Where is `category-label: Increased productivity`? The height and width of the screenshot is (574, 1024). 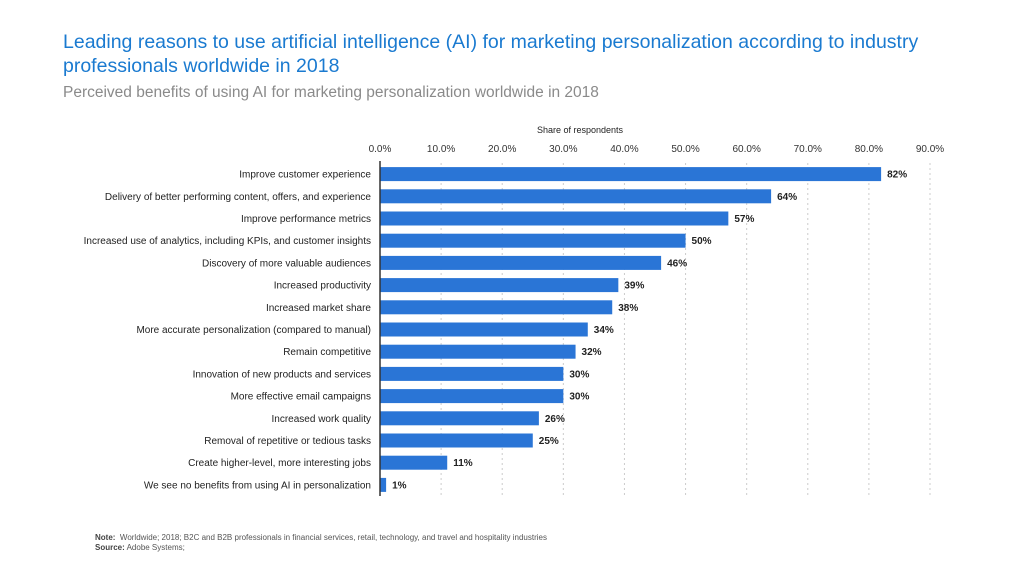
category-label: Increased productivity is located at coordinates (322, 286).